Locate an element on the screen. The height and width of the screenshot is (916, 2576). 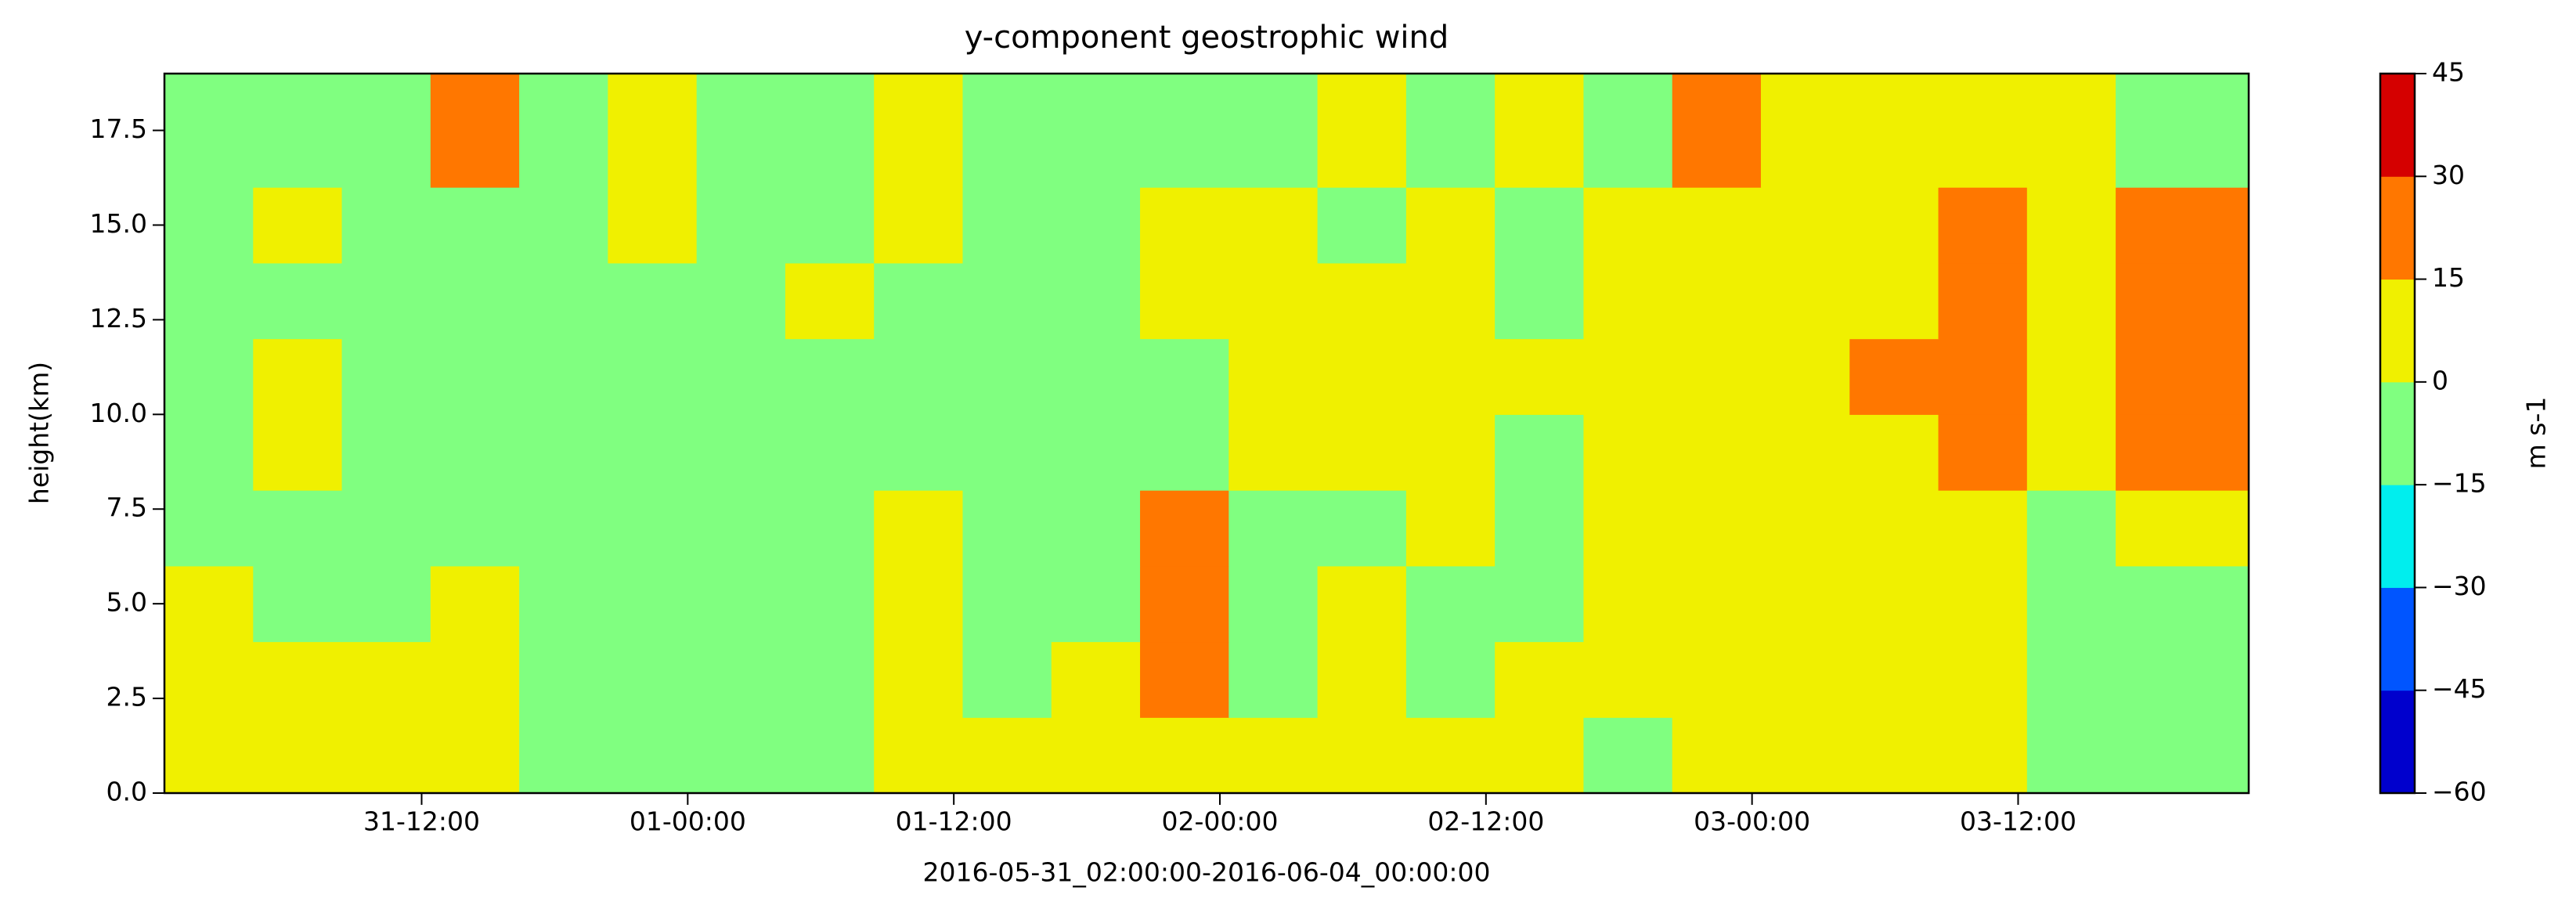
x-tick-label: 03-12:00 is located at coordinates (2018, 821).